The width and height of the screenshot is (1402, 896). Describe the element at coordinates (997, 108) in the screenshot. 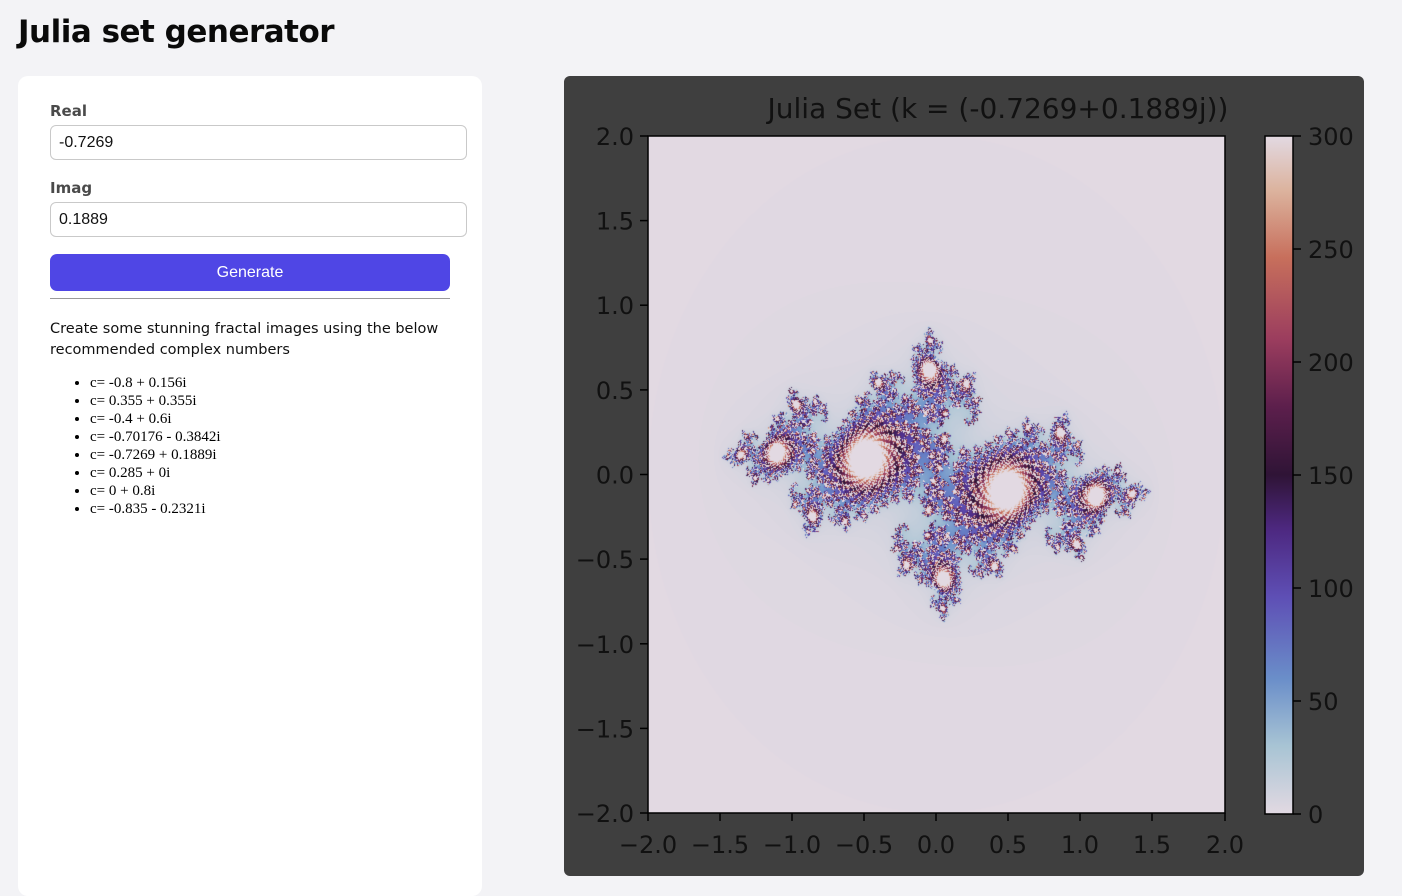

I see `plot-title: Julia Set (k = (-0.7269+0.1889j))` at that location.